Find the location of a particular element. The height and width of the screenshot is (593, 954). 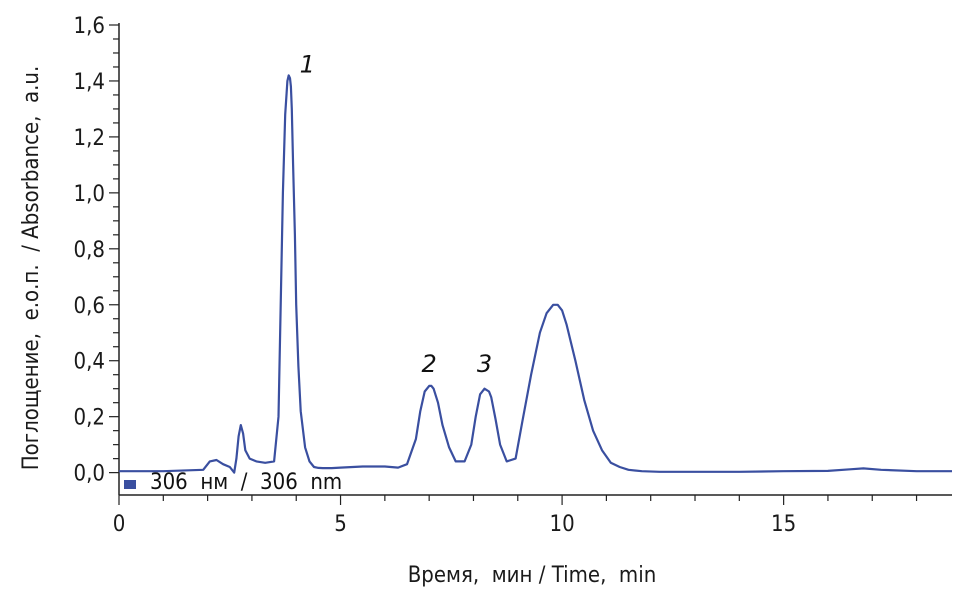

legend: 306 нм / 306 nm is located at coordinates (233, 482).